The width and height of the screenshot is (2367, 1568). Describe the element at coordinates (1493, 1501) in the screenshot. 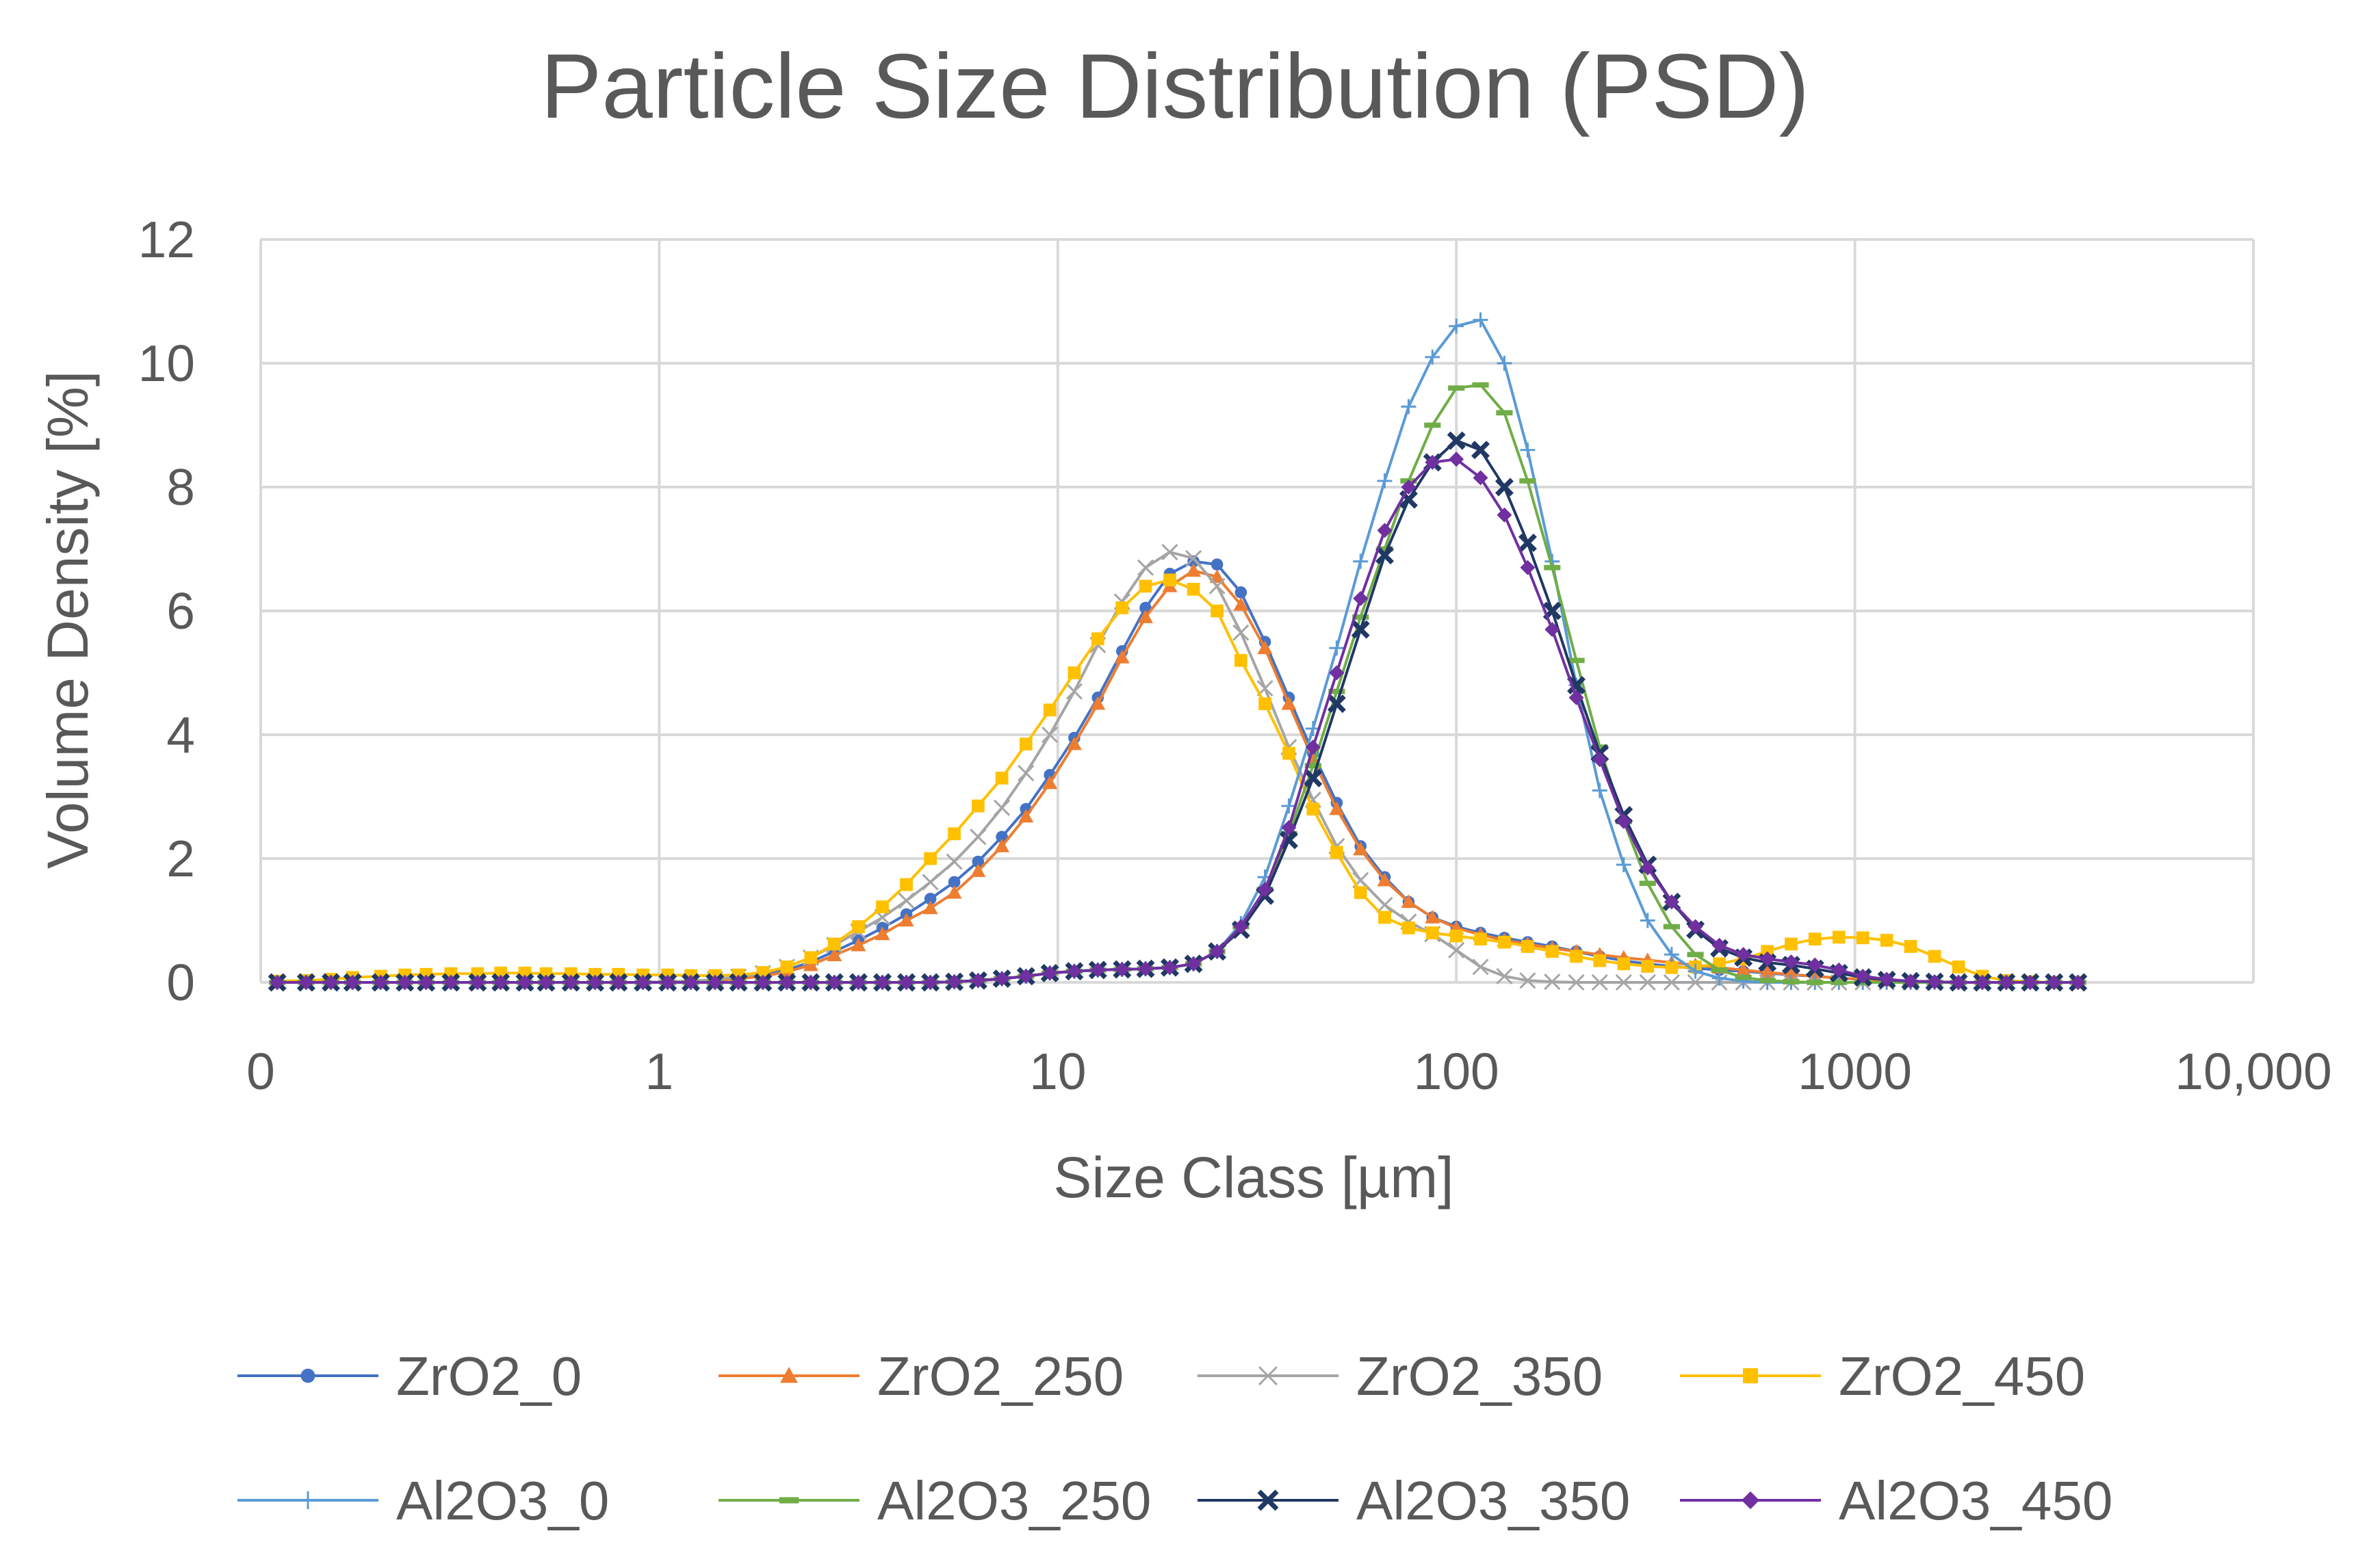

I see `legend-label: Al2O3_350` at that location.